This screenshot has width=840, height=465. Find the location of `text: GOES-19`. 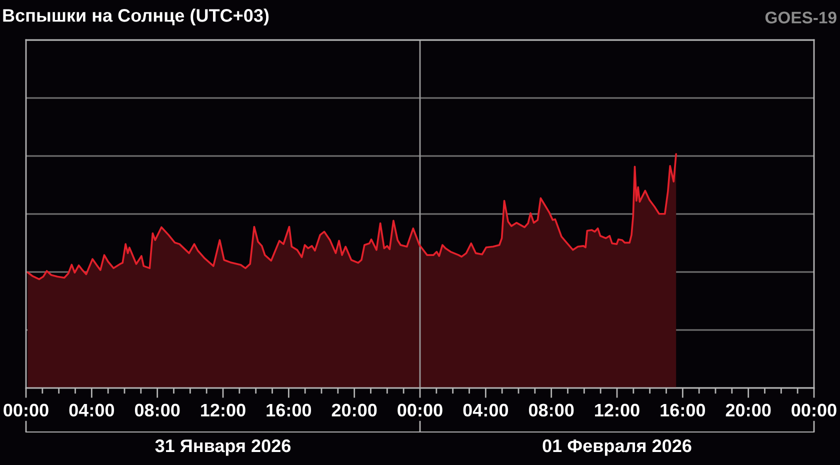

text: GOES-19 is located at coordinates (800, 18).